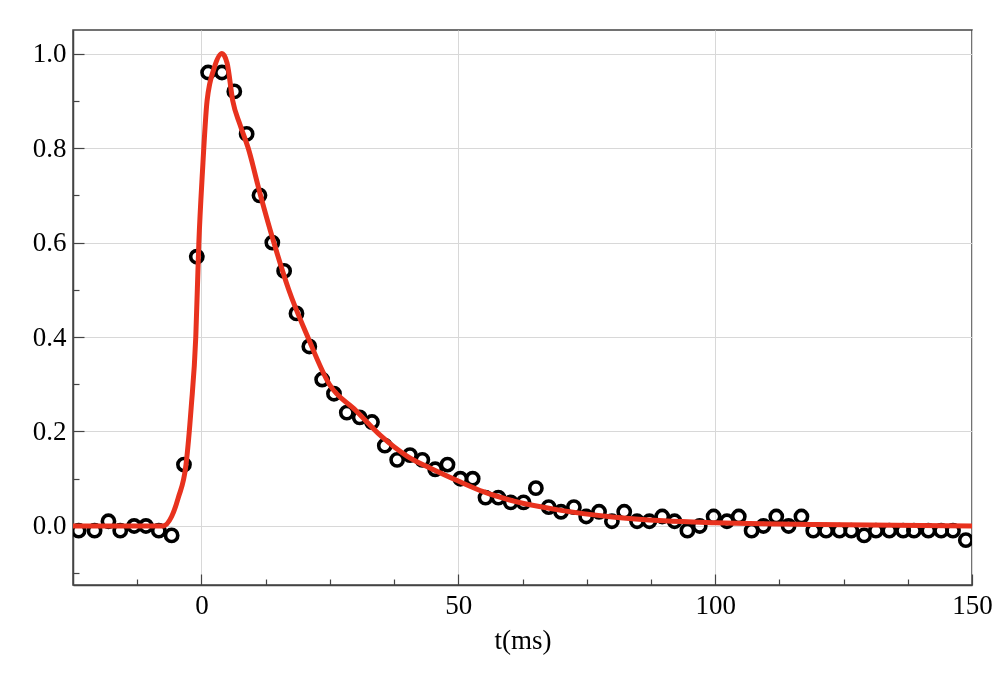 This screenshot has width=1004, height=691. I want to click on y-tick-label: 1.0, so click(49, 53).